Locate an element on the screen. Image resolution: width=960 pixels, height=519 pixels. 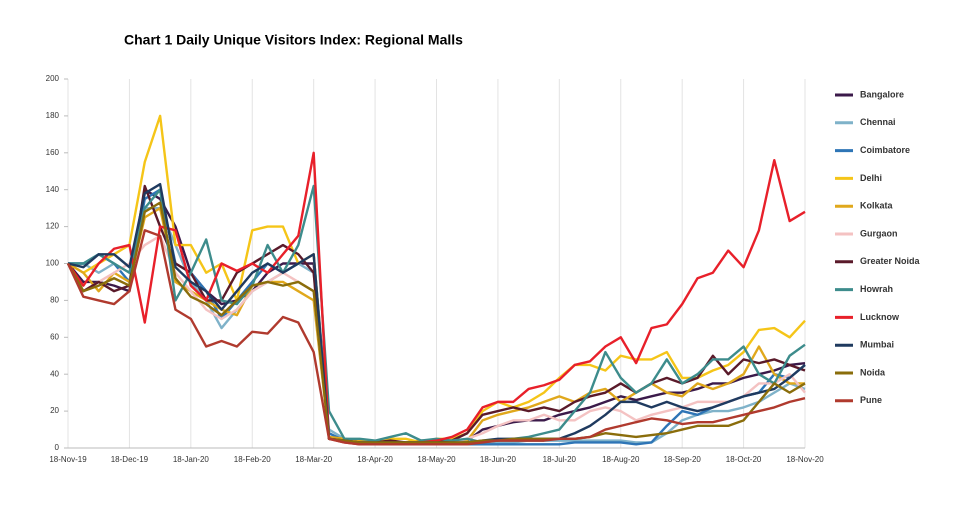
x-tick-label: 18-Nov-19 is located at coordinates (68, 459).